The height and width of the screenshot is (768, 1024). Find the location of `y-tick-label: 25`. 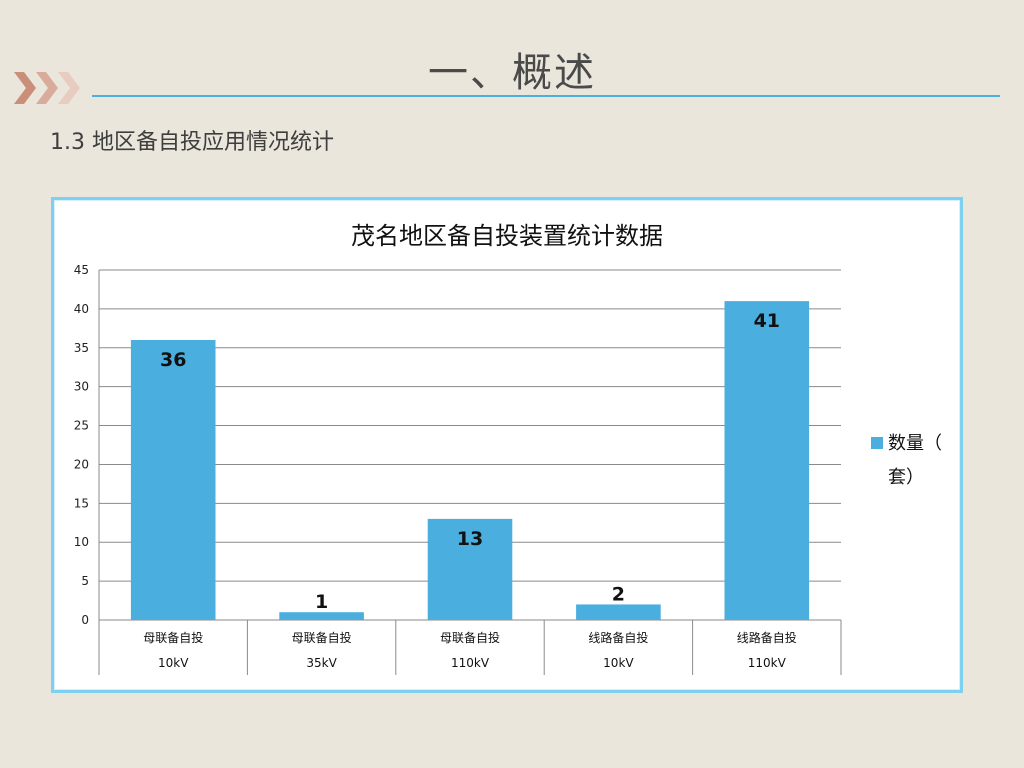

y-tick-label: 25 is located at coordinates (81, 426).